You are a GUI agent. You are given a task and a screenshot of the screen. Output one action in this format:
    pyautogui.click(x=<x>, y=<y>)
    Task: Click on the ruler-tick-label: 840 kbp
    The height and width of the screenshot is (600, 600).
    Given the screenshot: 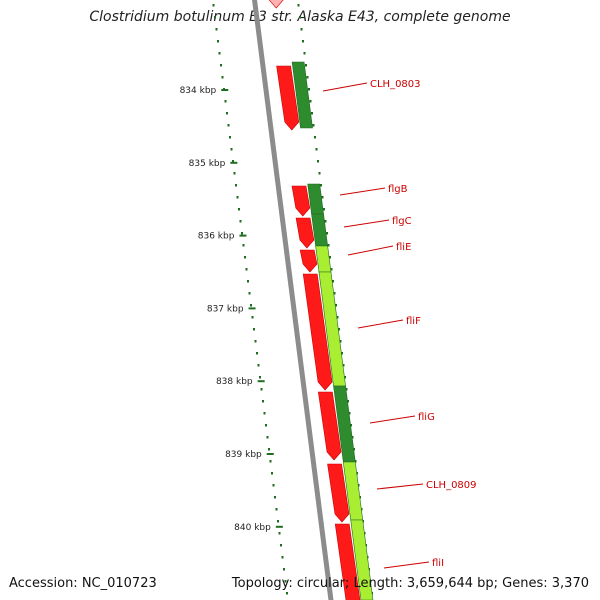 What is the action you would take?
    pyautogui.click(x=252, y=528)
    